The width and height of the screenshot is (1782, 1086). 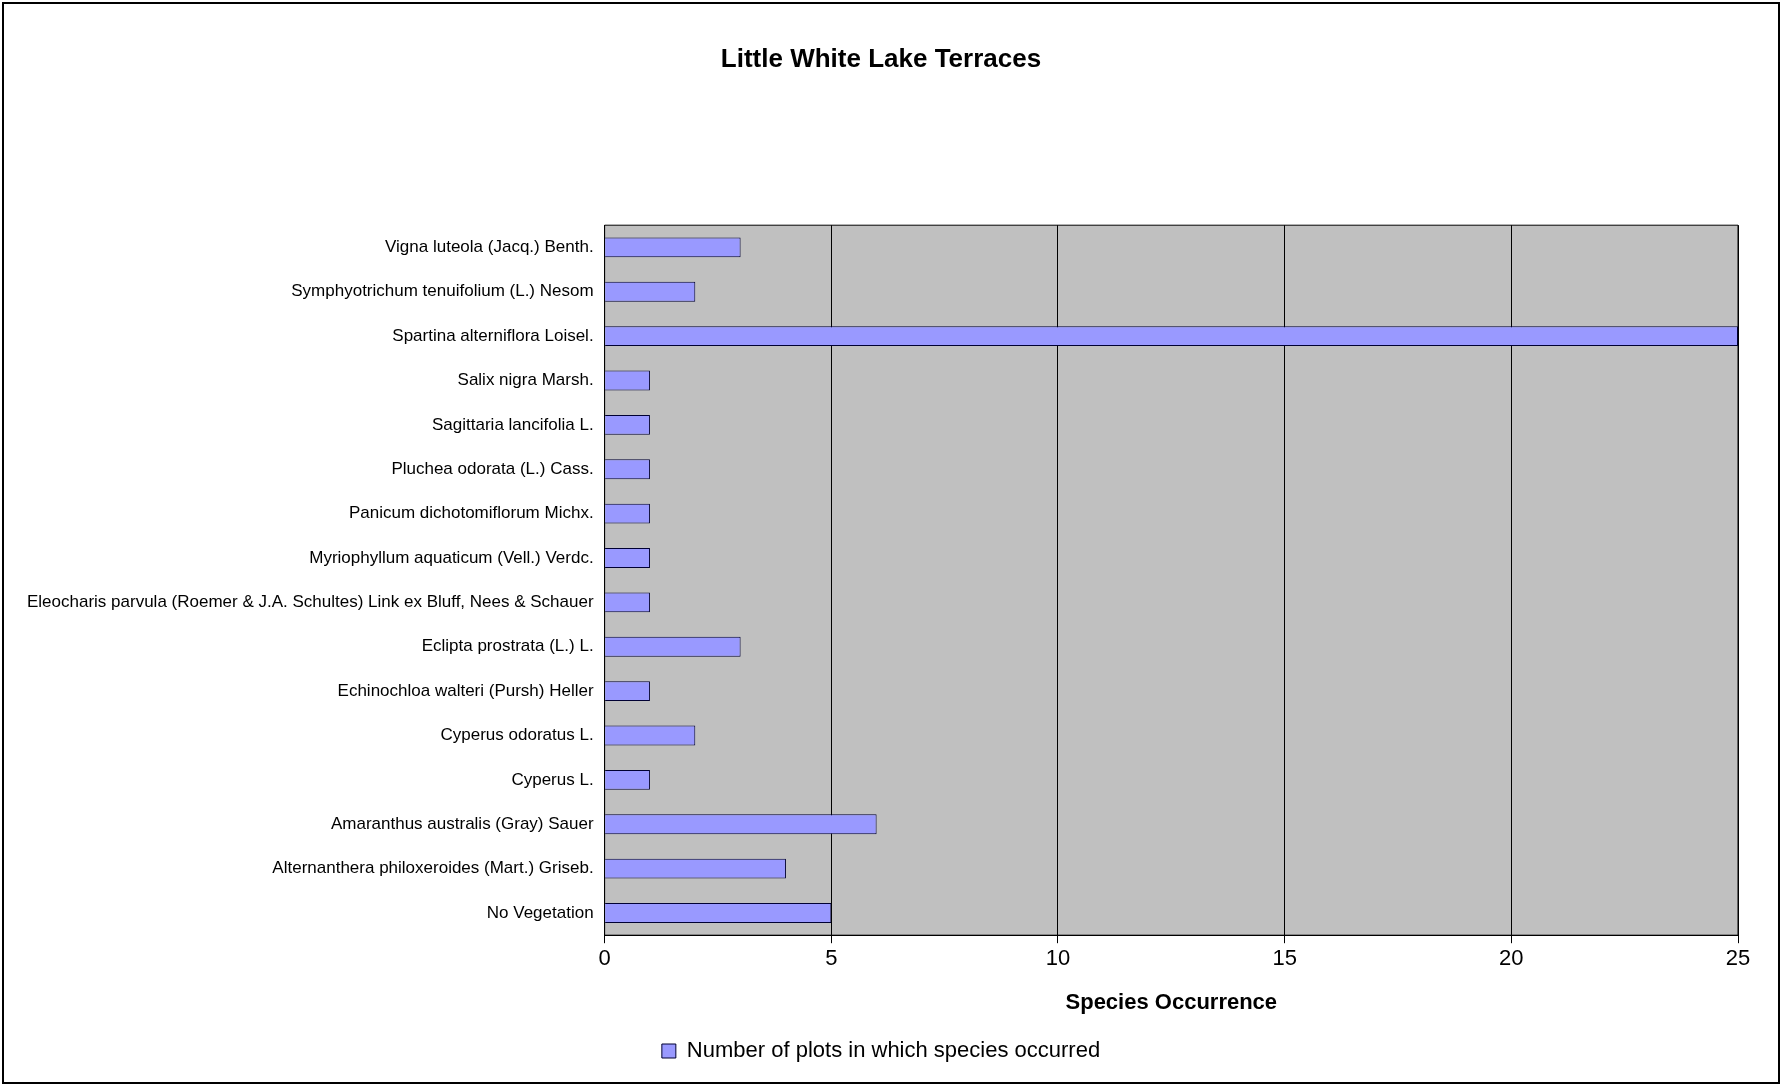 I want to click on x-tick-label: 5, so click(x=831, y=958).